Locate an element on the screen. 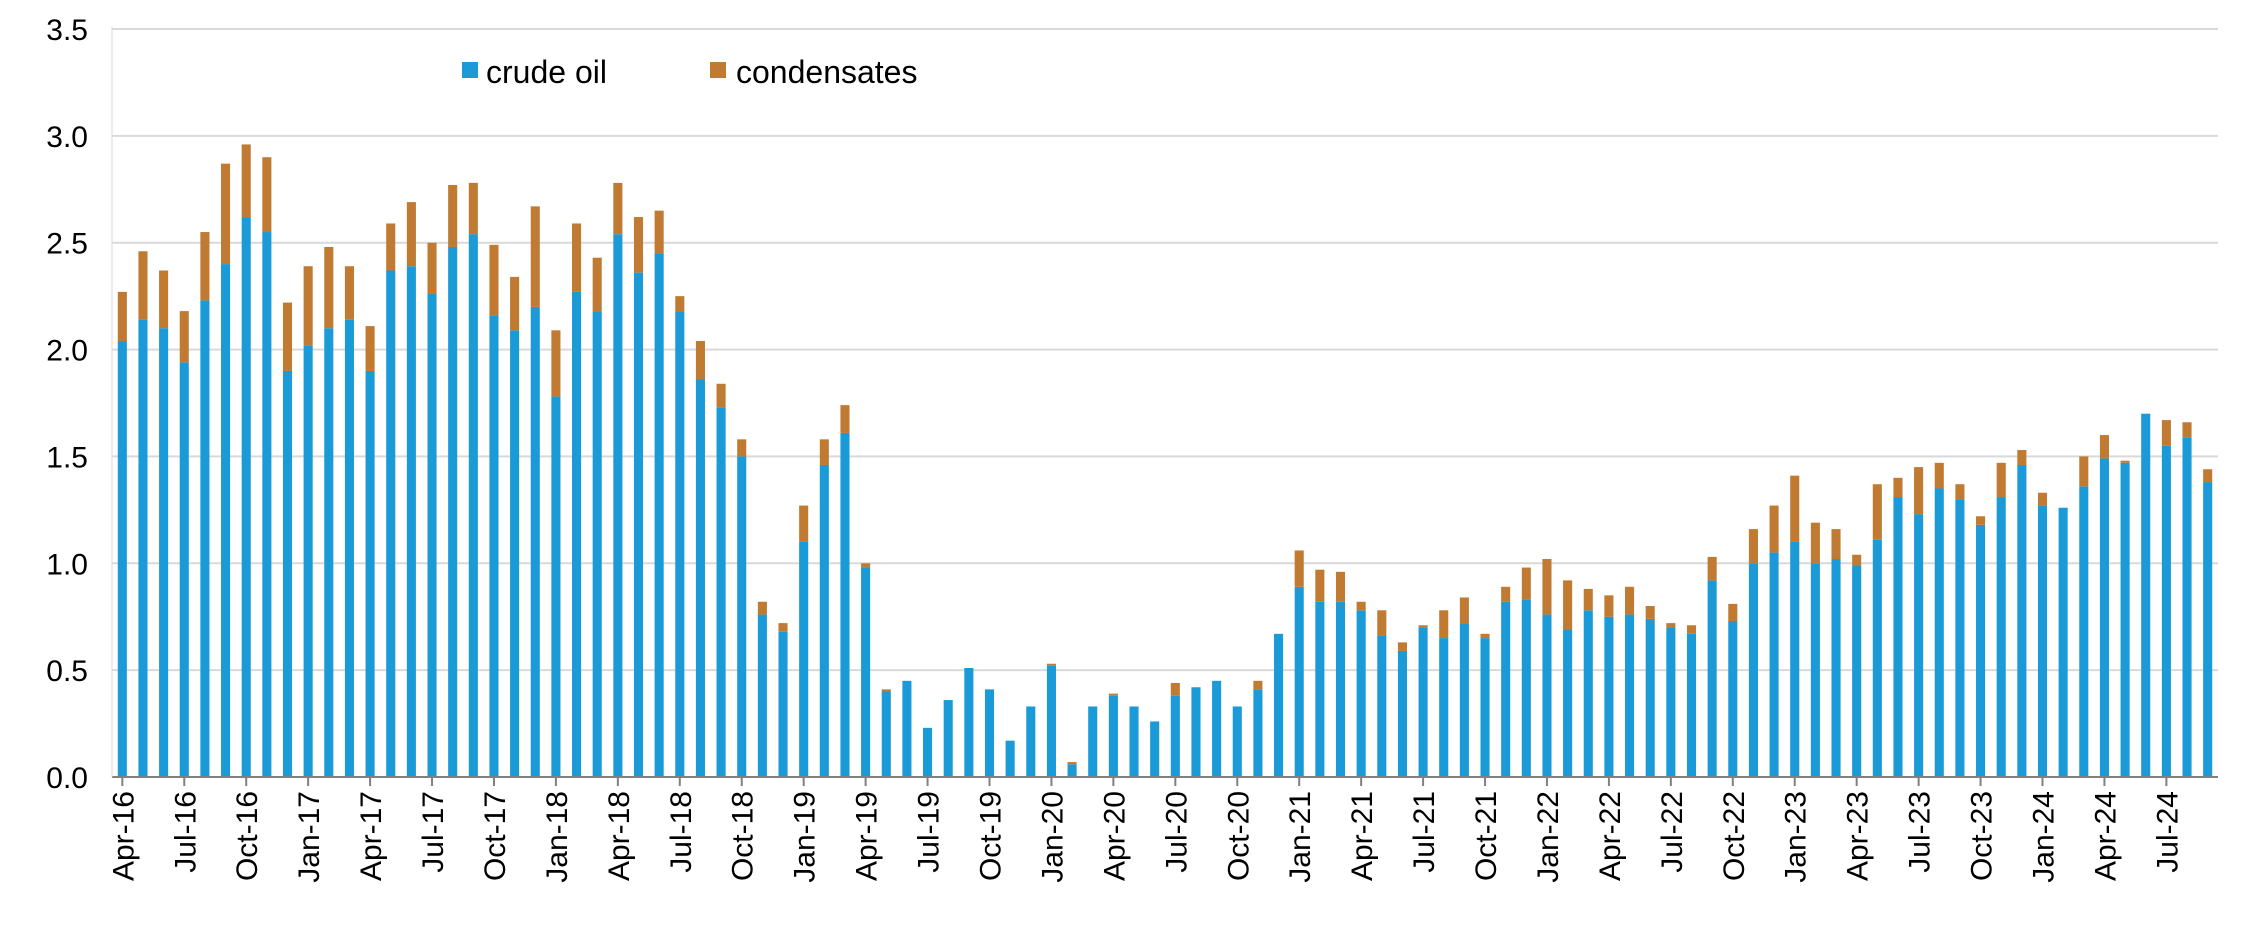 The height and width of the screenshot is (928, 2248). x-tick-label: Apr-23 is located at coordinates (1858, 836).